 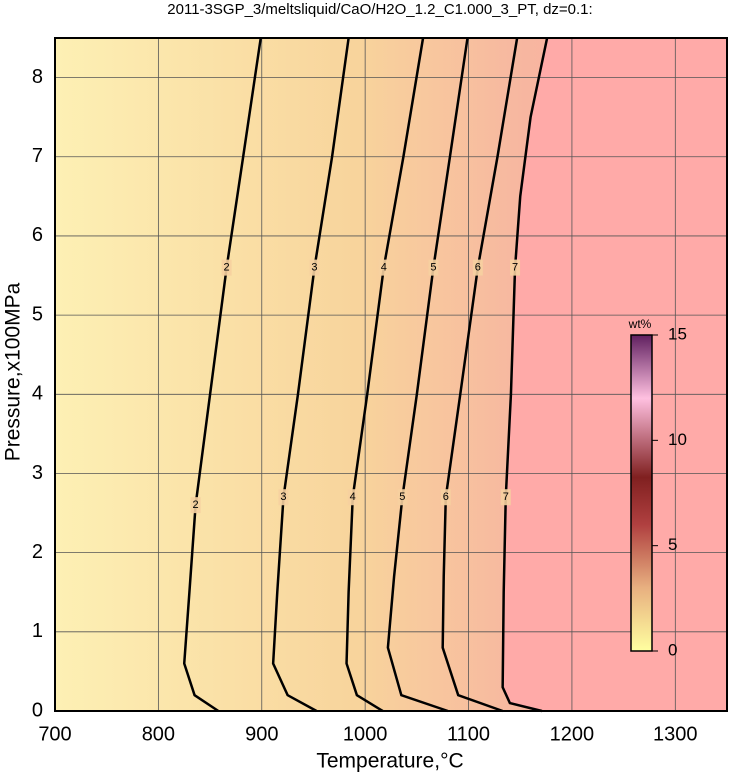 What do you see at coordinates (37, 235) in the screenshot?
I see `y-tick-label: 6` at bounding box center [37, 235].